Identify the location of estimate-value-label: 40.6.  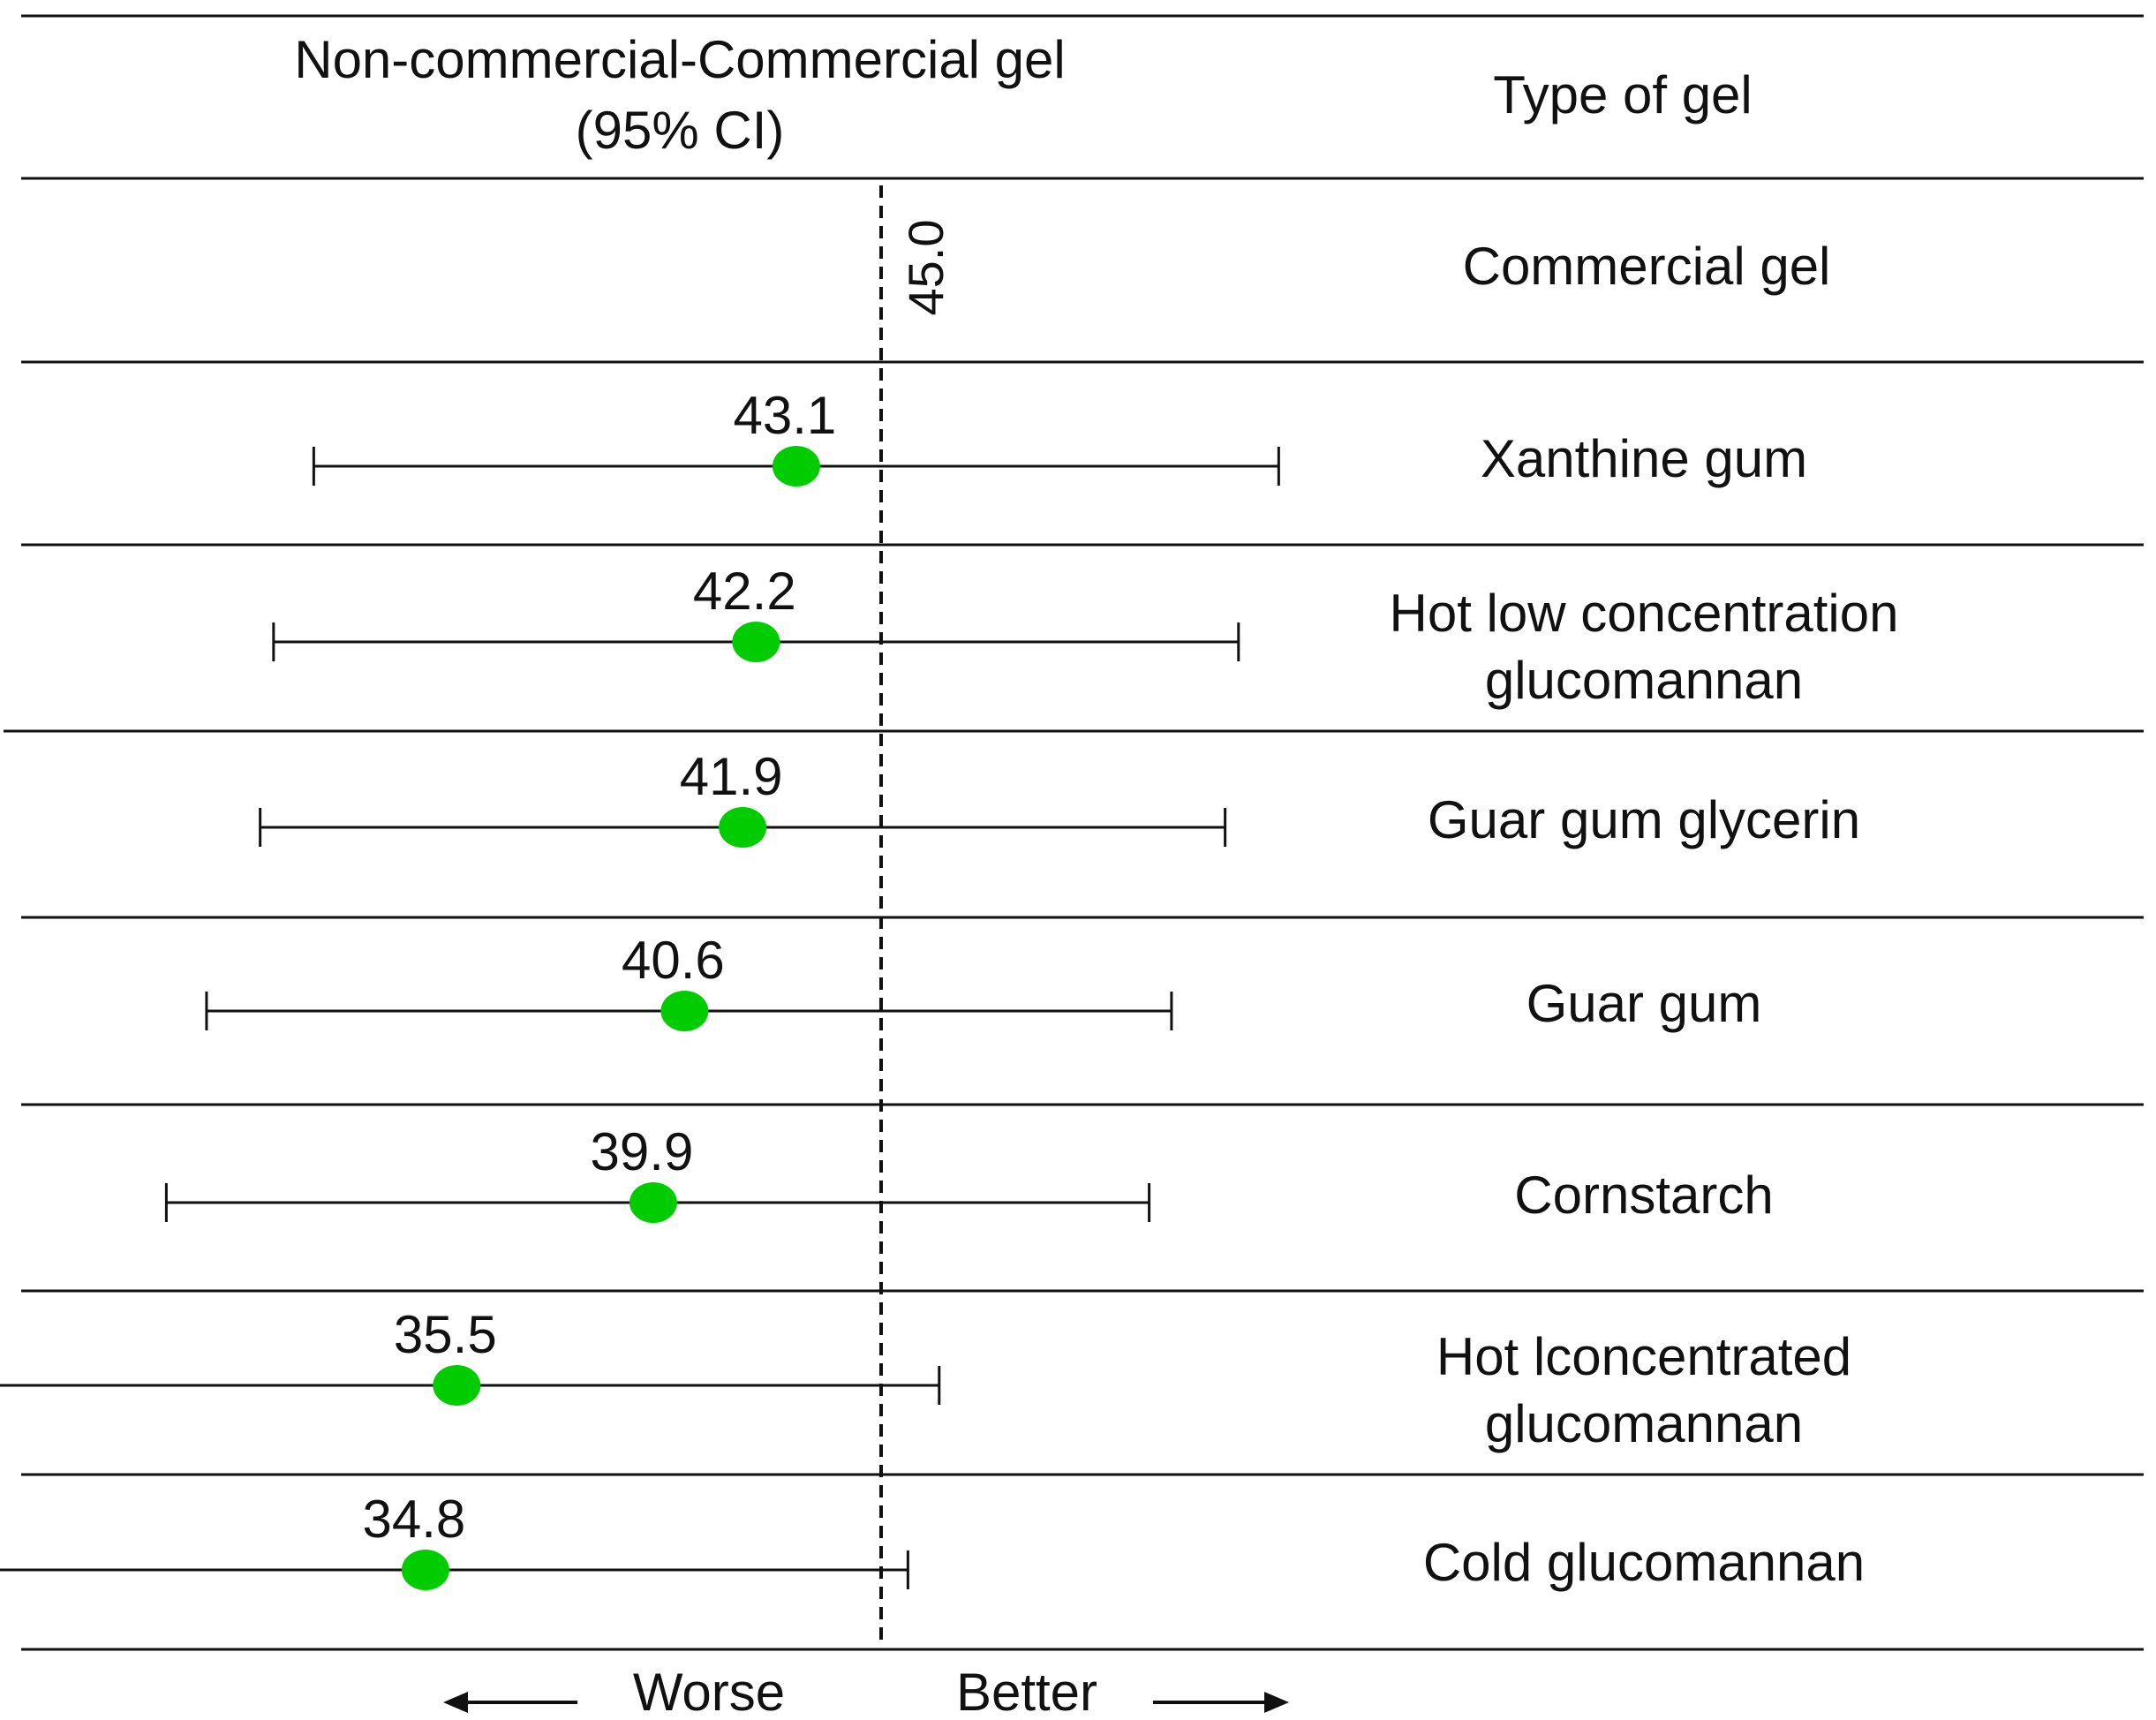
(673, 961).